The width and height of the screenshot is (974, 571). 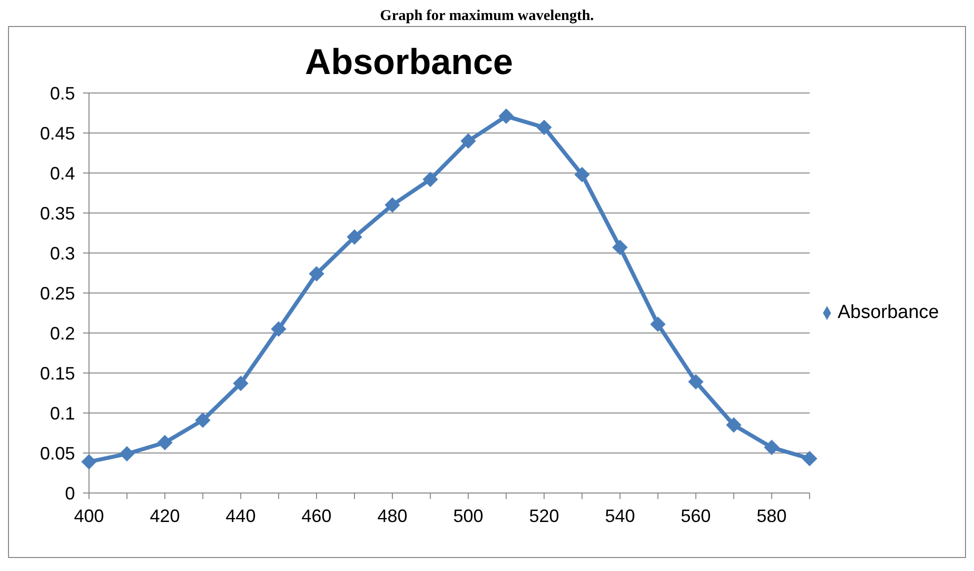 What do you see at coordinates (62, 173) in the screenshot?
I see `y-tick-label: 0.4` at bounding box center [62, 173].